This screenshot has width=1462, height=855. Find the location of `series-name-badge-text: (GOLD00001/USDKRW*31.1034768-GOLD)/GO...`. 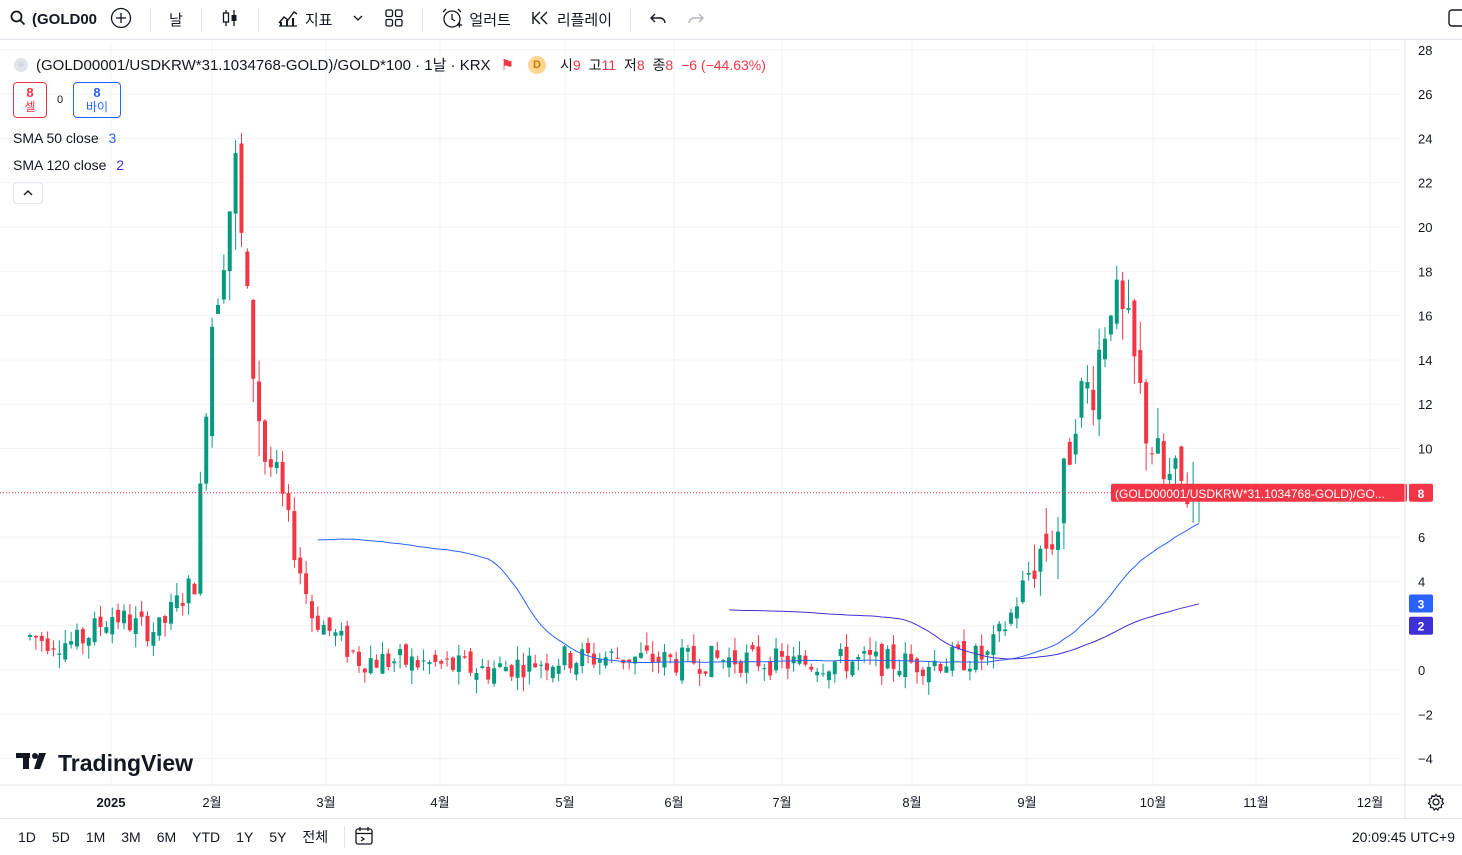

series-name-badge-text: (GOLD00001/USDKRW*31.1034768-GOLD)/GO... is located at coordinates (1250, 494).